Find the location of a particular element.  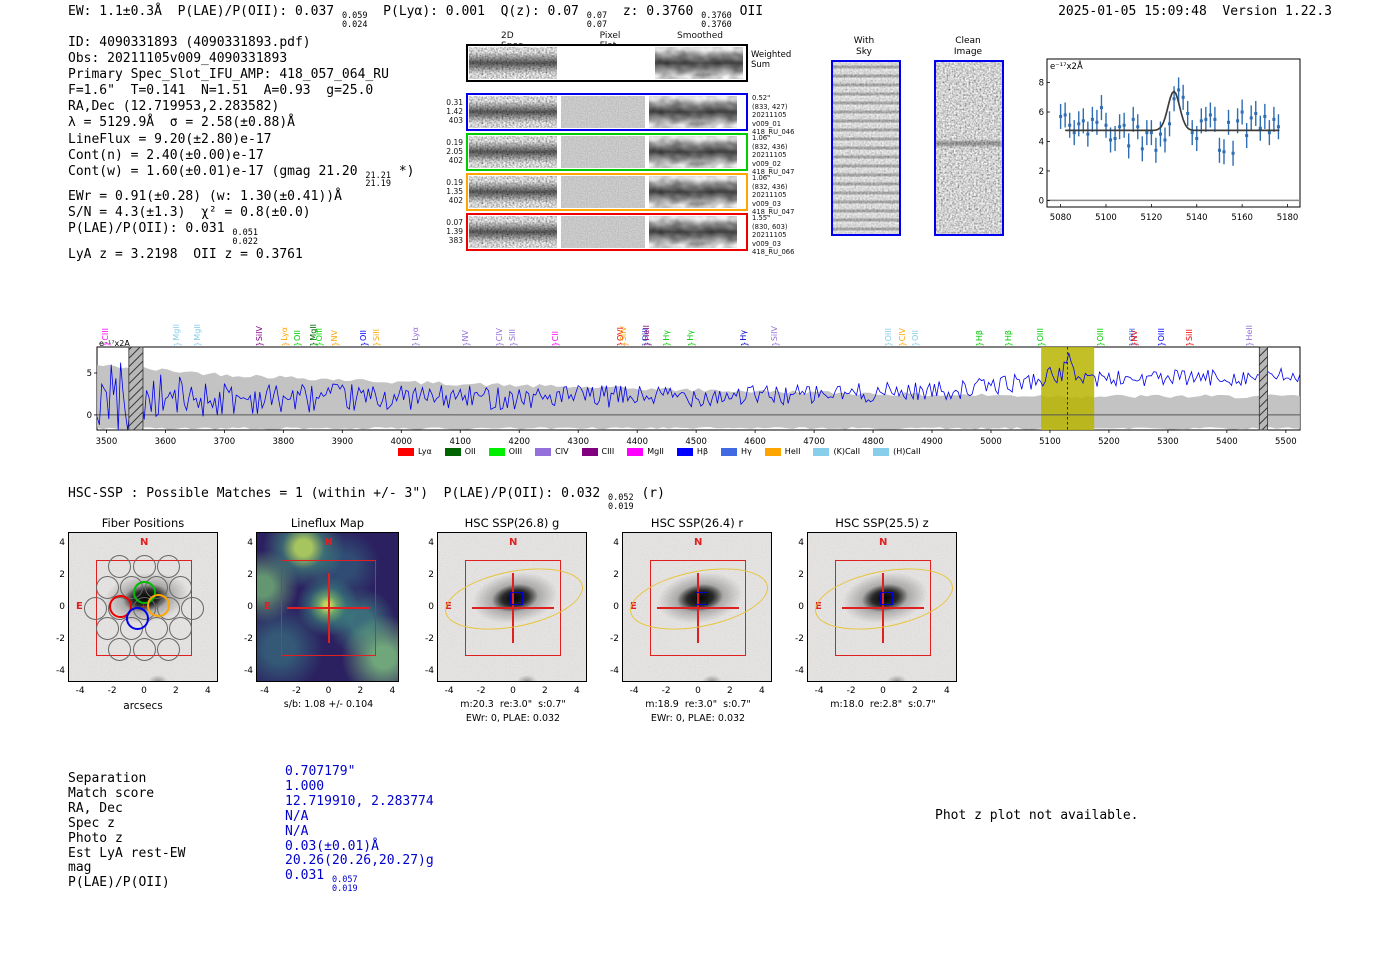

x-tick-label: 4 is located at coordinates (392, 691).